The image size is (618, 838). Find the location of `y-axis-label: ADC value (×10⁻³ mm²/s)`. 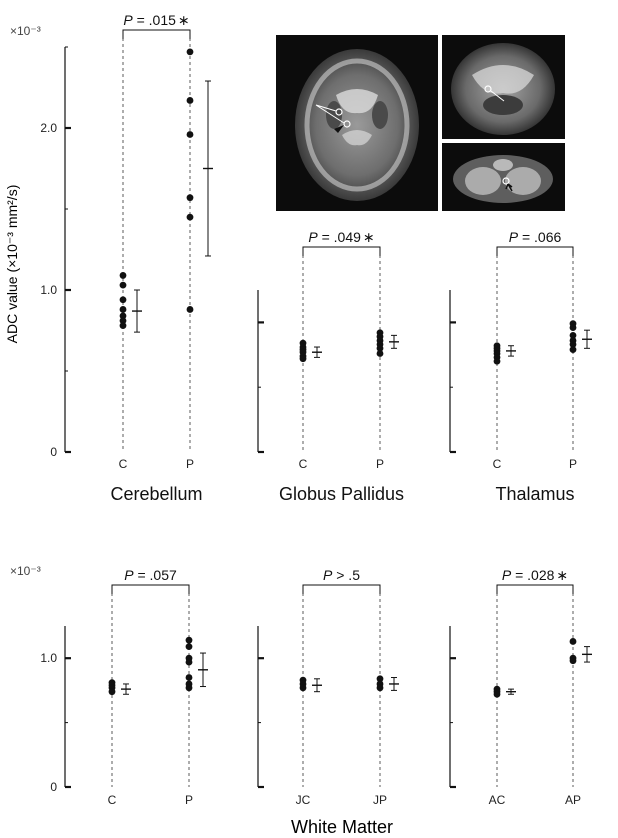

y-axis-label: ADC value (×10⁻³ mm²/s) is located at coordinates (12, 264).